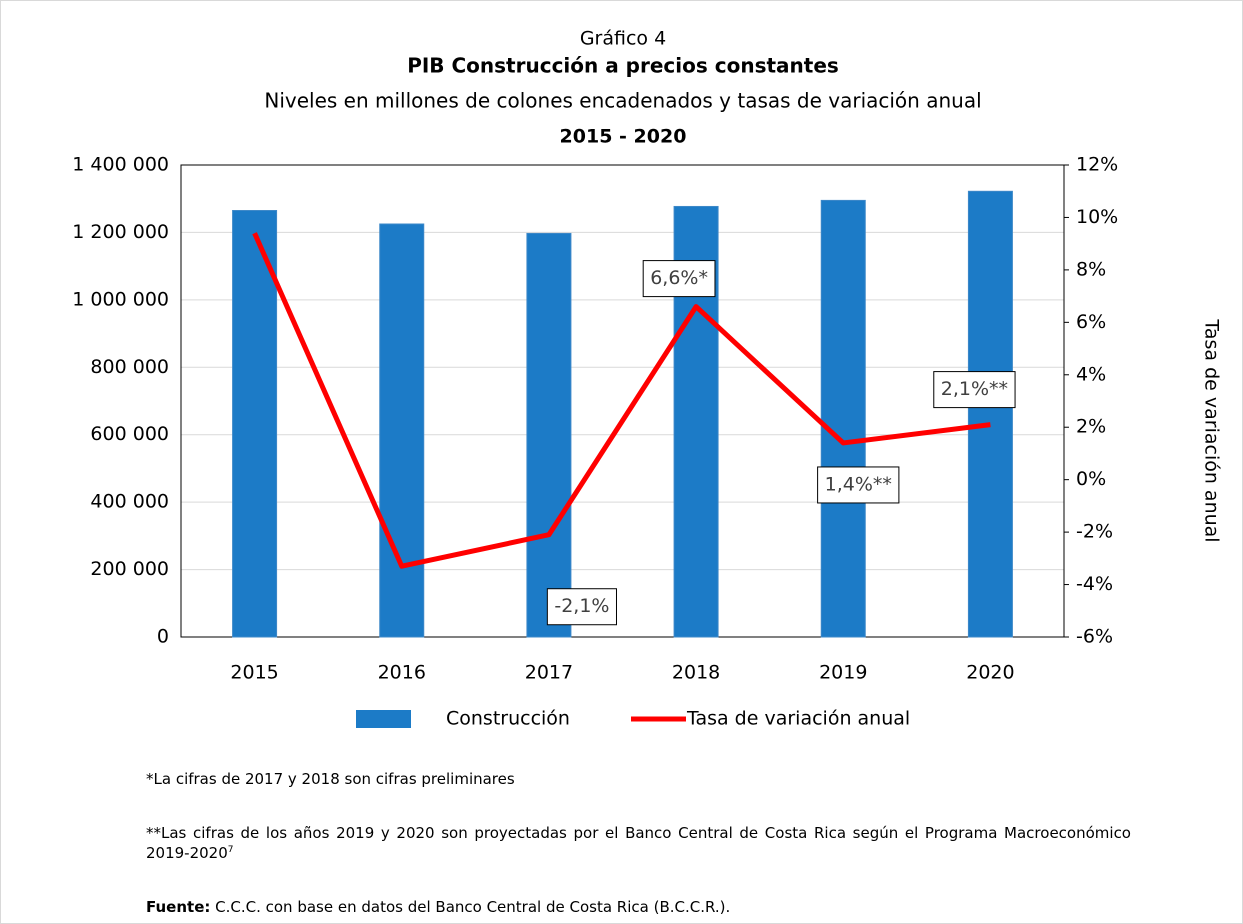 The height and width of the screenshot is (924, 1243). I want to click on chart-subtitle: PIB Construcción a precios constantes, so click(623, 66).